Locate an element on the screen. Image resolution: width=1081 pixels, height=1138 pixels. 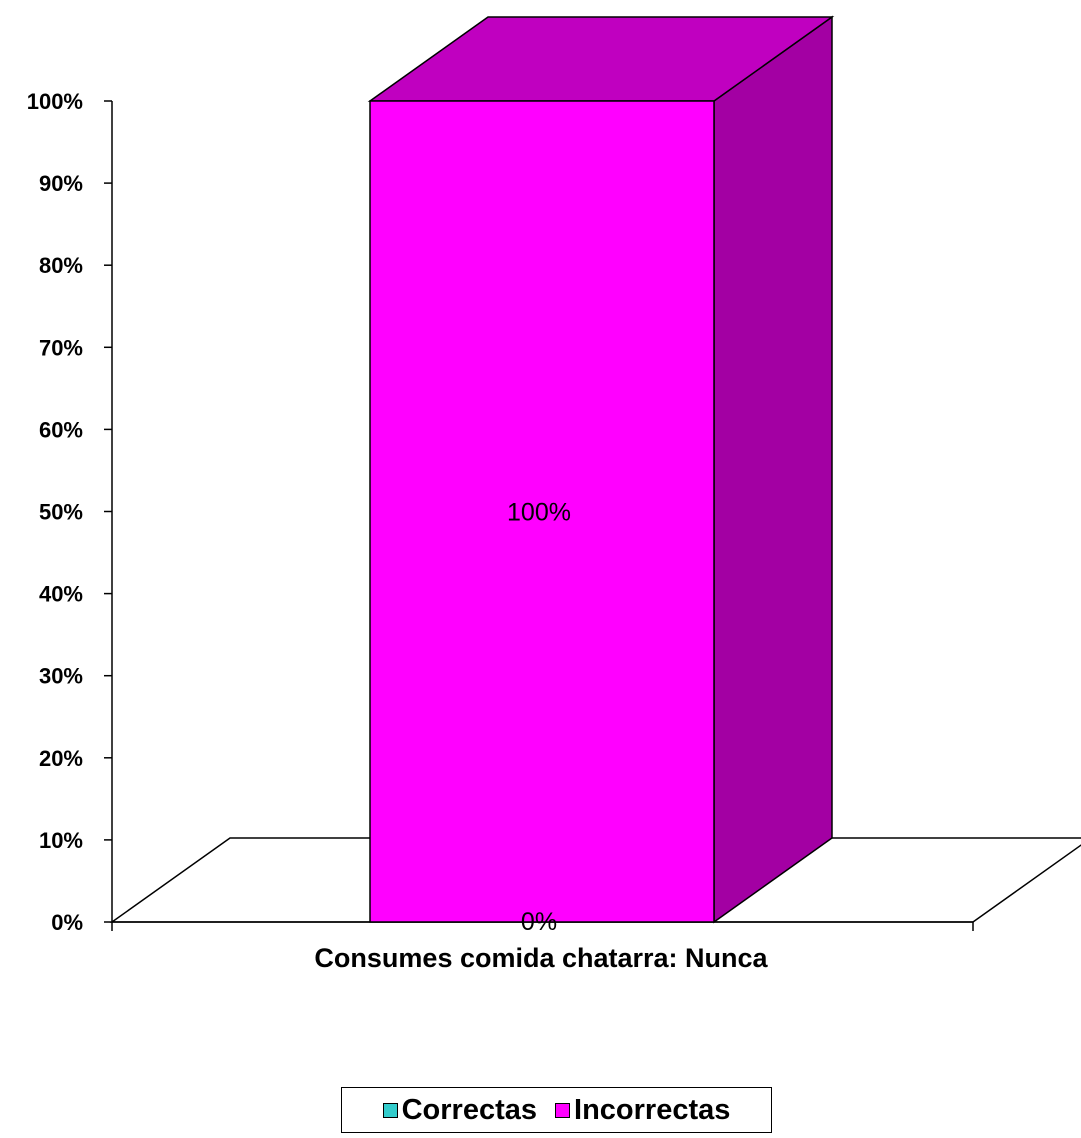
y-tick-label: 50% is located at coordinates (61, 512).